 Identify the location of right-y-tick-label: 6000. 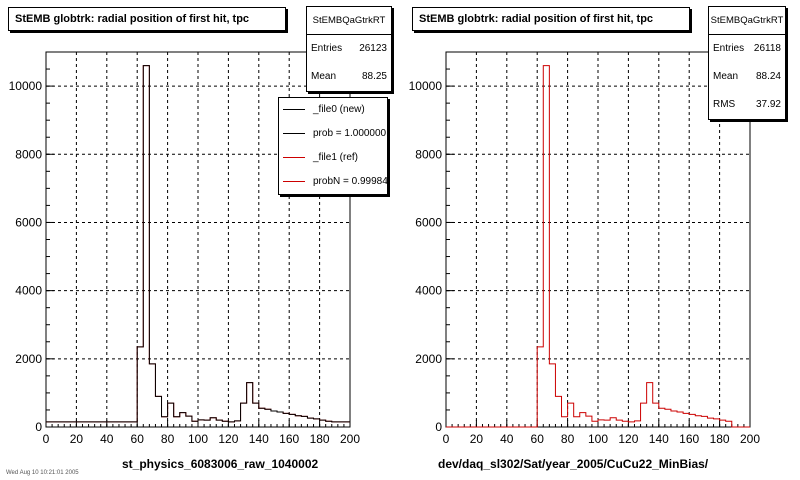
(428, 222).